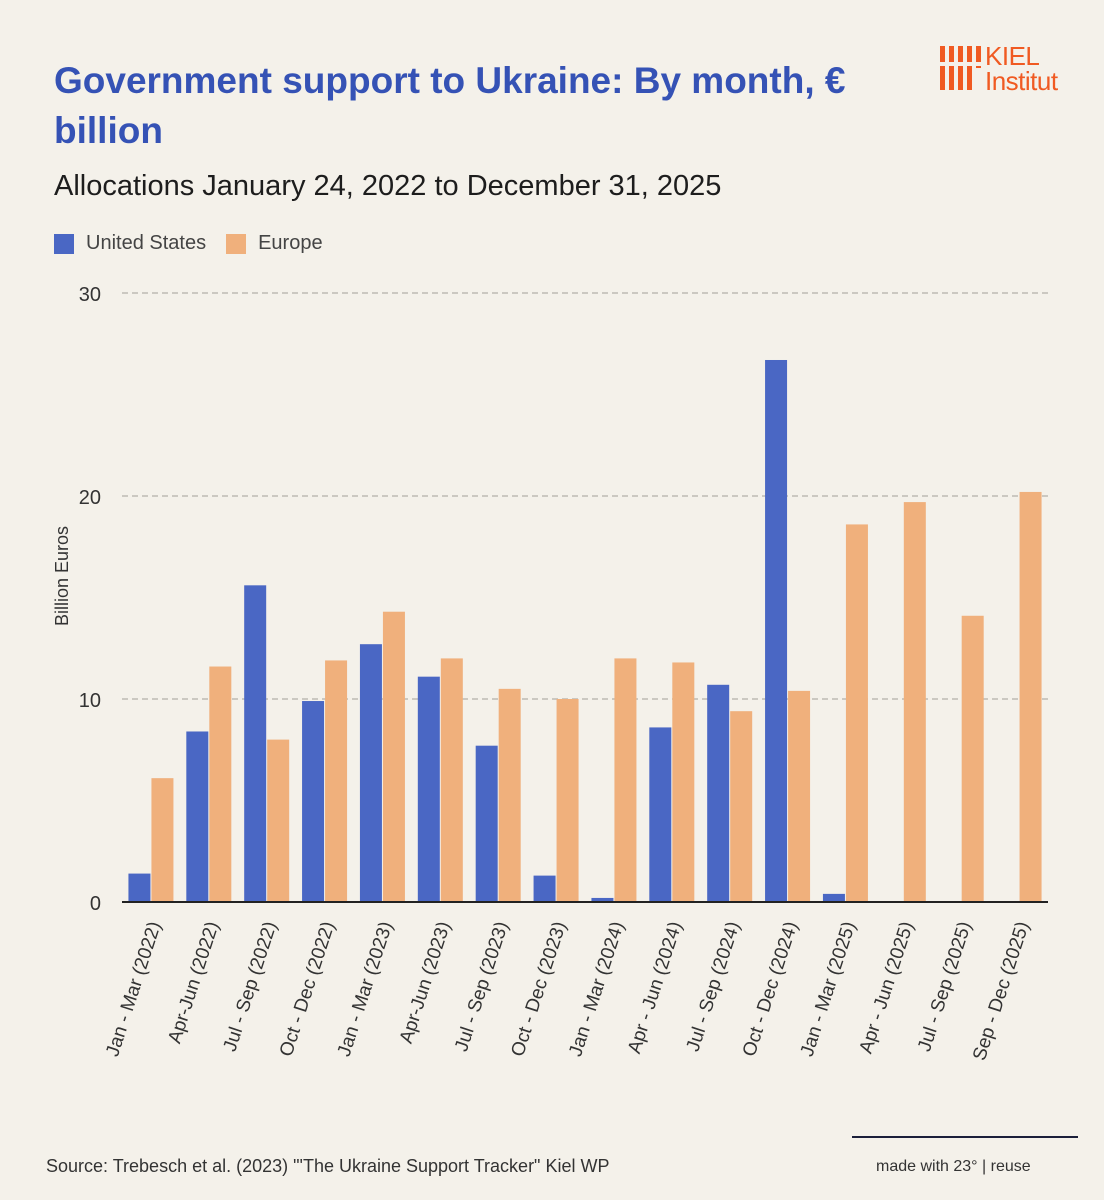 The height and width of the screenshot is (1200, 1104). I want to click on x-tick-label-3: Oct - Dec (2022), so click(307, 989).